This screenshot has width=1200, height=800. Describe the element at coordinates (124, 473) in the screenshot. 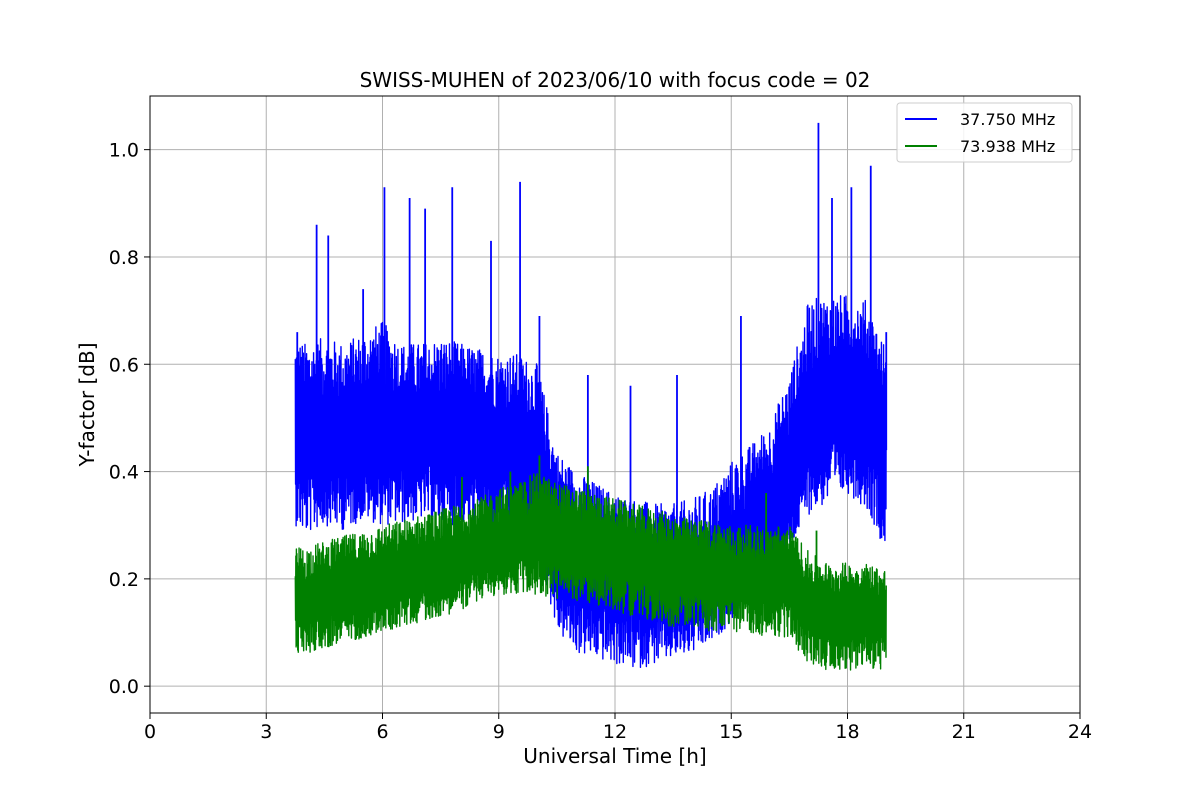

I see `y-tick-label: 0.4` at that location.